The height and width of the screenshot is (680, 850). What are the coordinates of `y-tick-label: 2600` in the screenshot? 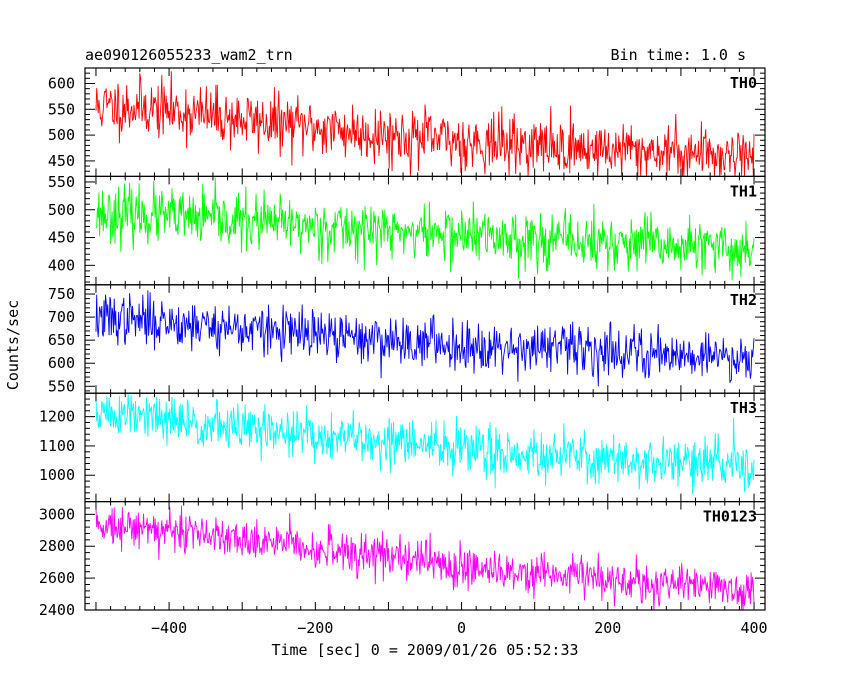 It's located at (57, 578).